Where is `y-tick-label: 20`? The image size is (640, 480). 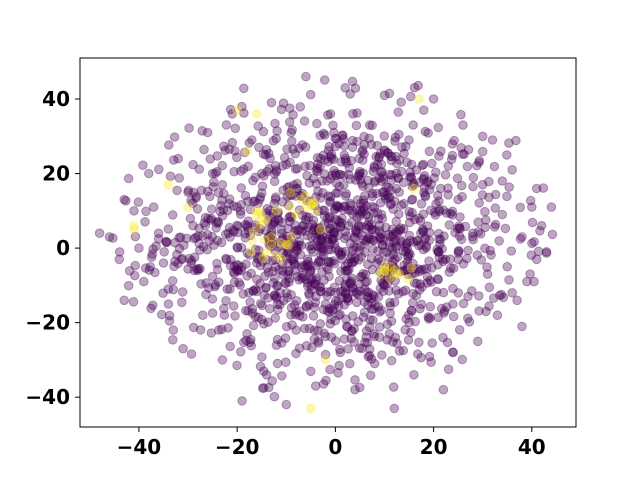
y-tick-label: 20 is located at coordinates (56, 174).